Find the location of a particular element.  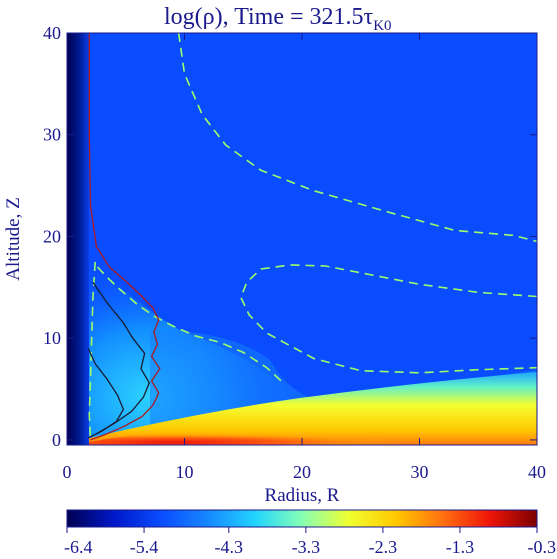

chart-title-subscript: K0 is located at coordinates (382, 26).